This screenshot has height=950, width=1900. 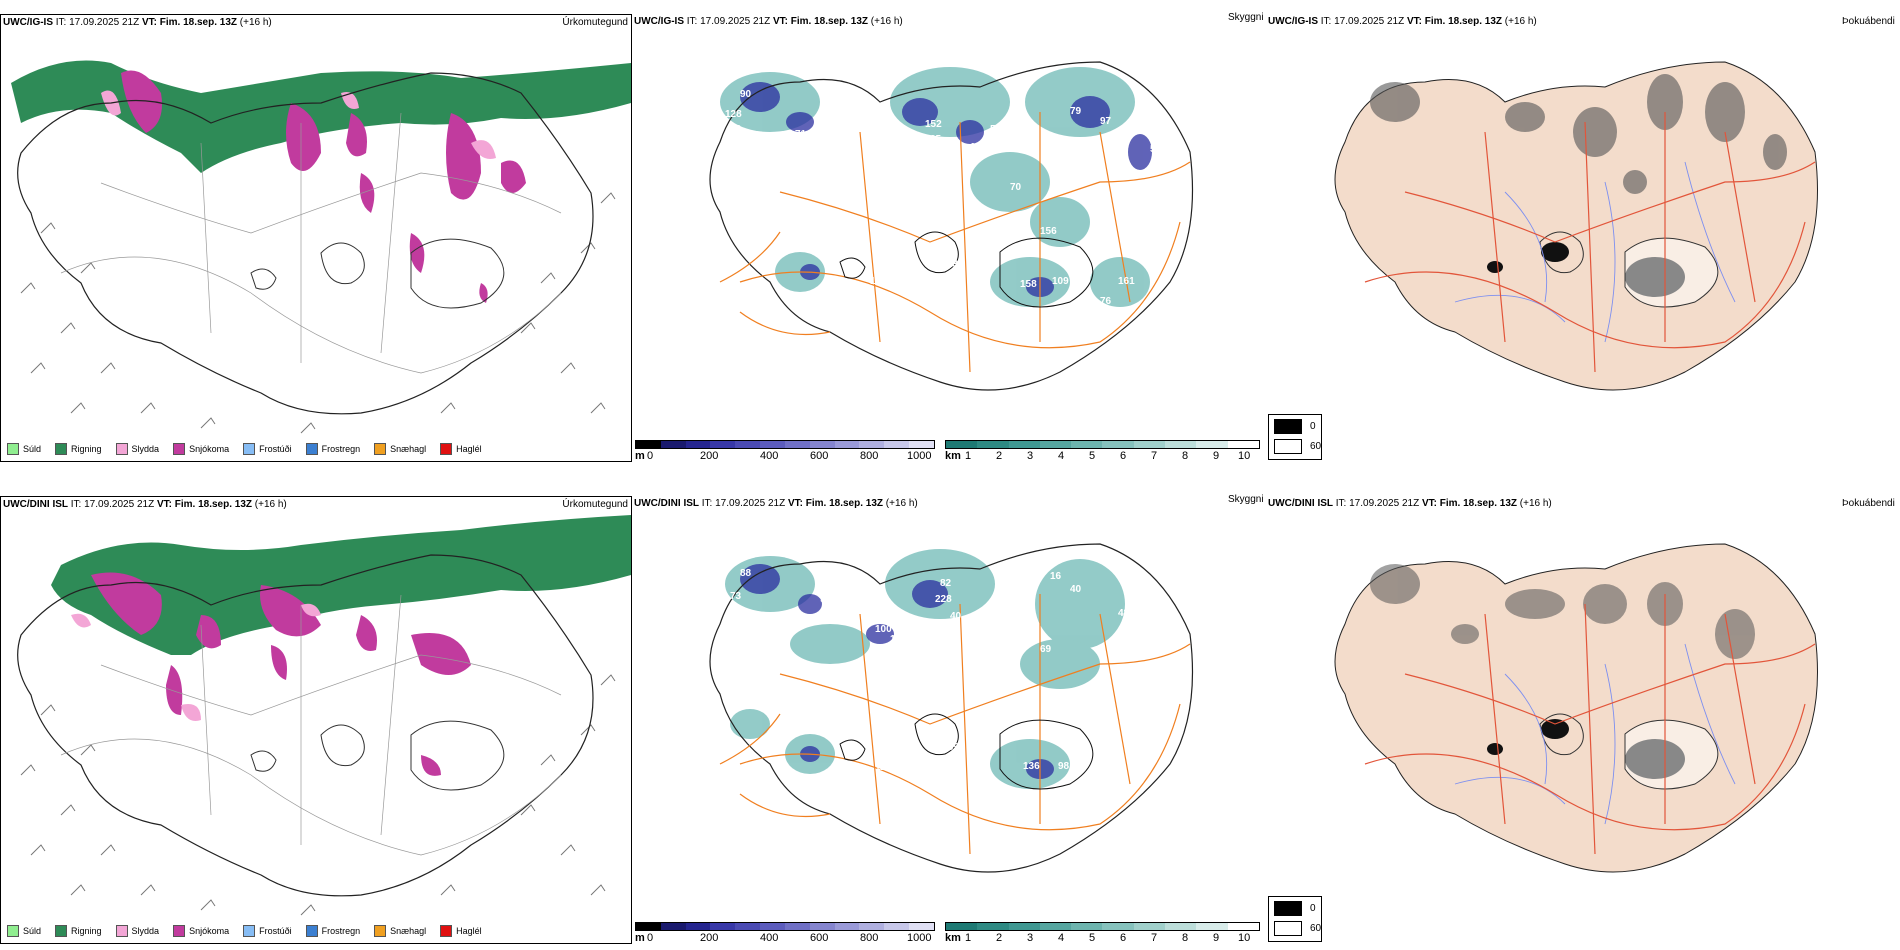 What do you see at coordinates (955, 264) in the screenshot?
I see `ceiling-label: 137` at bounding box center [955, 264].